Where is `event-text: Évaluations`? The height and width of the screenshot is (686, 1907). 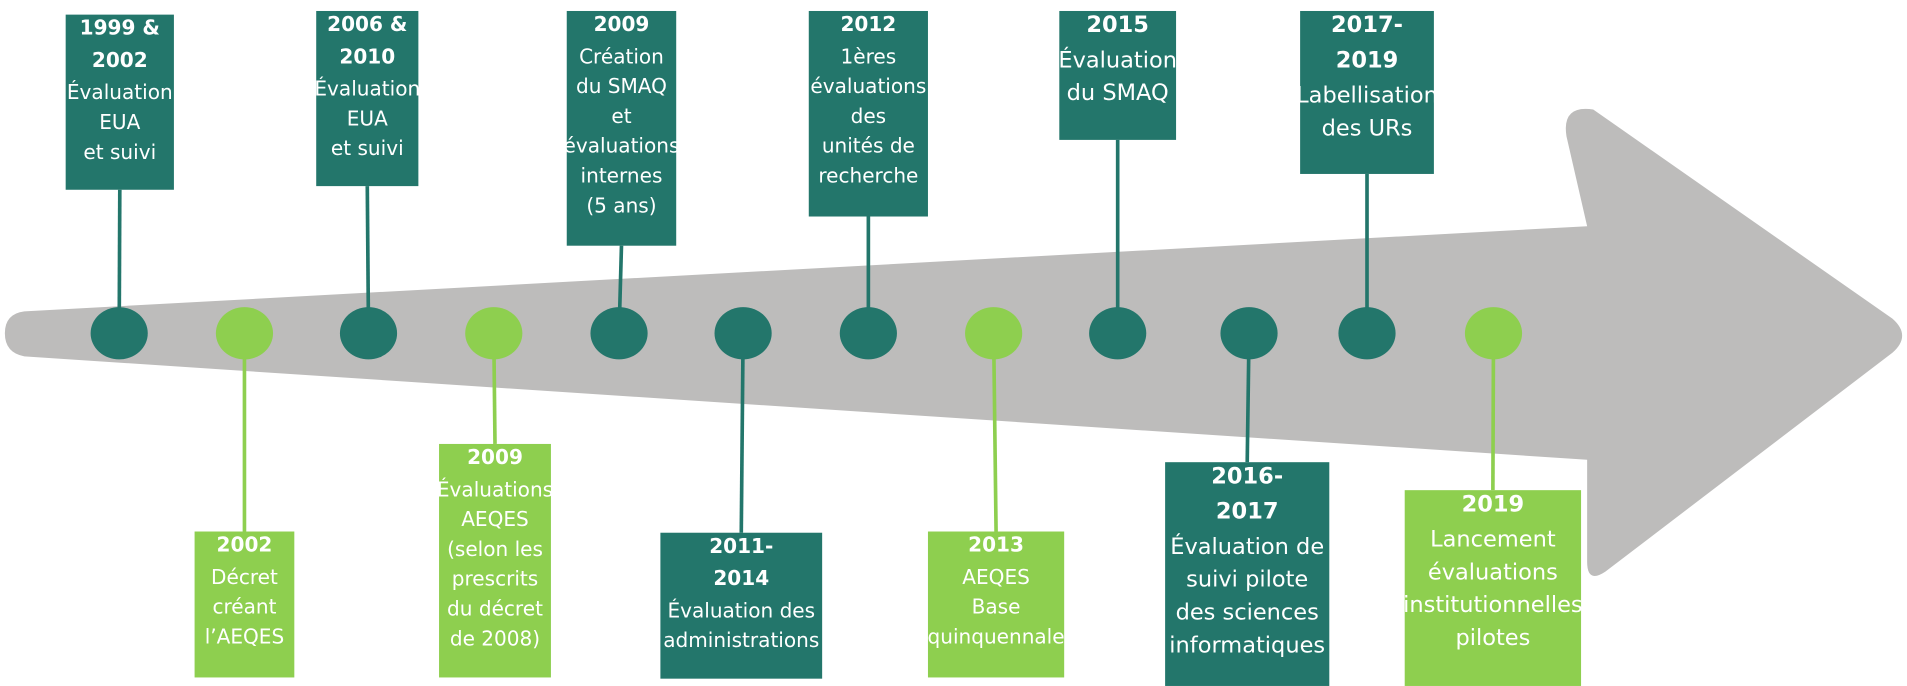 event-text: Évaluations is located at coordinates (495, 489).